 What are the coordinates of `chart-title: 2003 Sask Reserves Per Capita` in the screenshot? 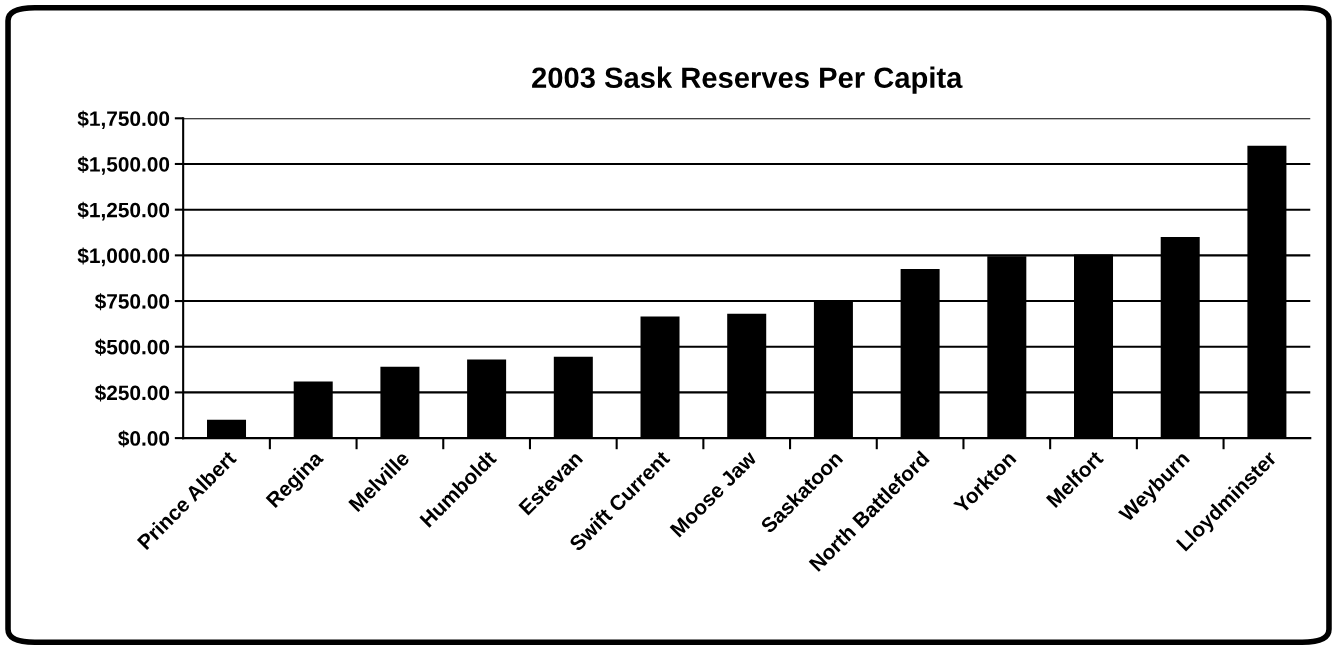 It's located at (747, 80).